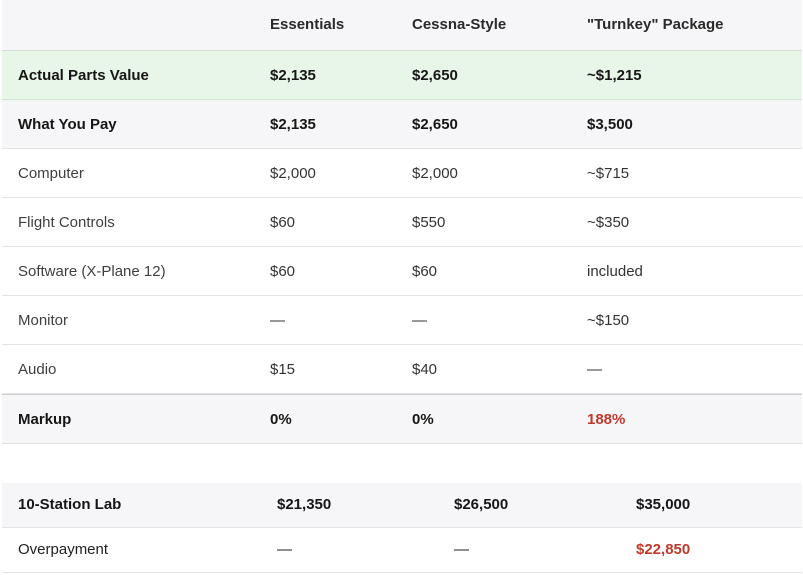 This screenshot has width=803, height=575. Describe the element at coordinates (402, 505) in the screenshot. I see `row-10-station-lab: 10-Station Lab $21,350 $26,500 $35,000` at that location.